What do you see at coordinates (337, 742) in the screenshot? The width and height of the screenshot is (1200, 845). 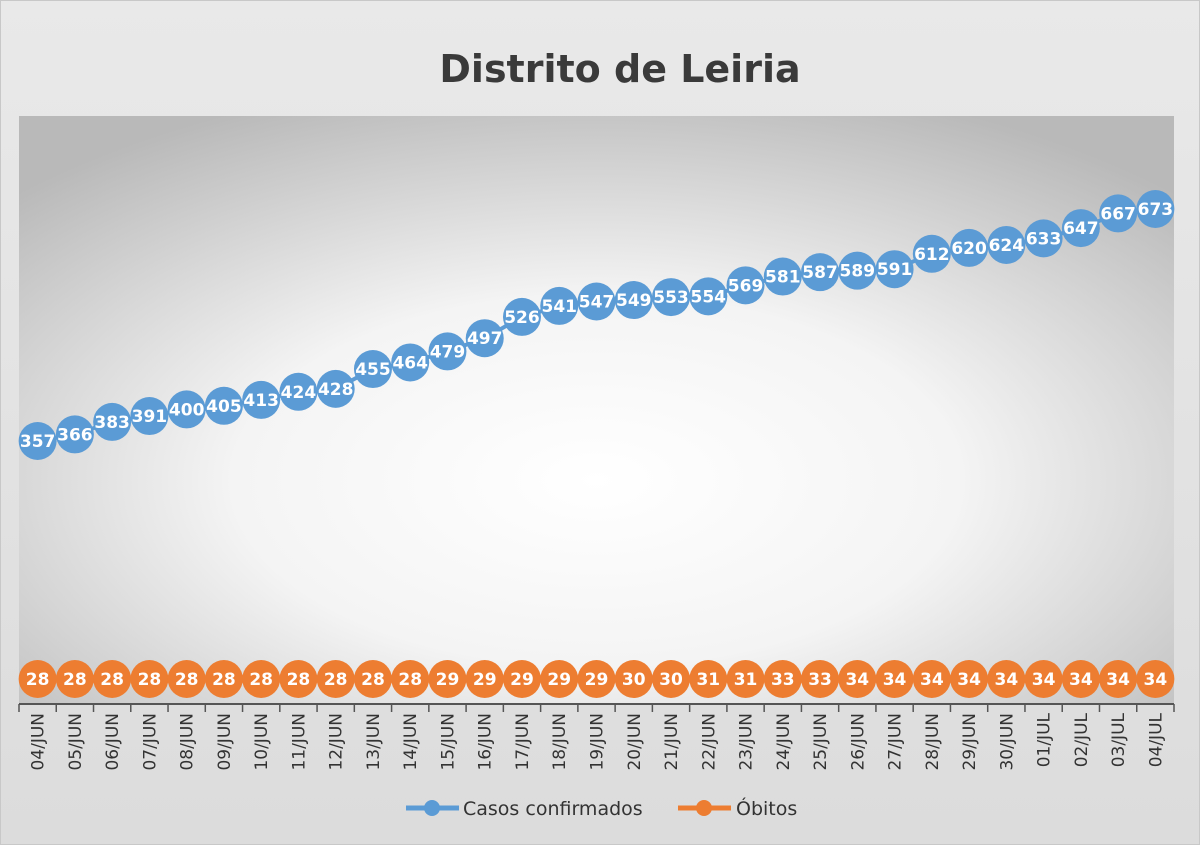 I see `x-tick-label: 12/JUN` at bounding box center [337, 742].